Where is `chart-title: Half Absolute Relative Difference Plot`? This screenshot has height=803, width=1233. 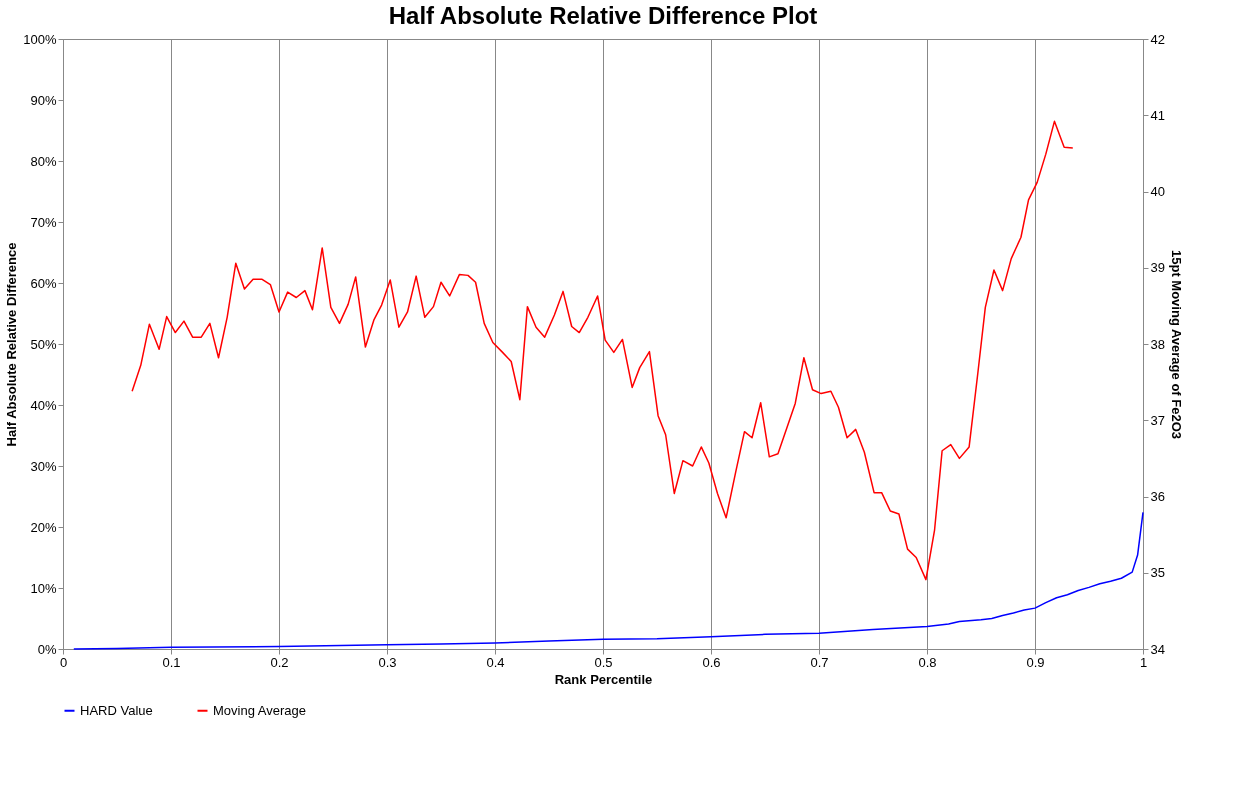 chart-title: Half Absolute Relative Difference Plot is located at coordinates (603, 15).